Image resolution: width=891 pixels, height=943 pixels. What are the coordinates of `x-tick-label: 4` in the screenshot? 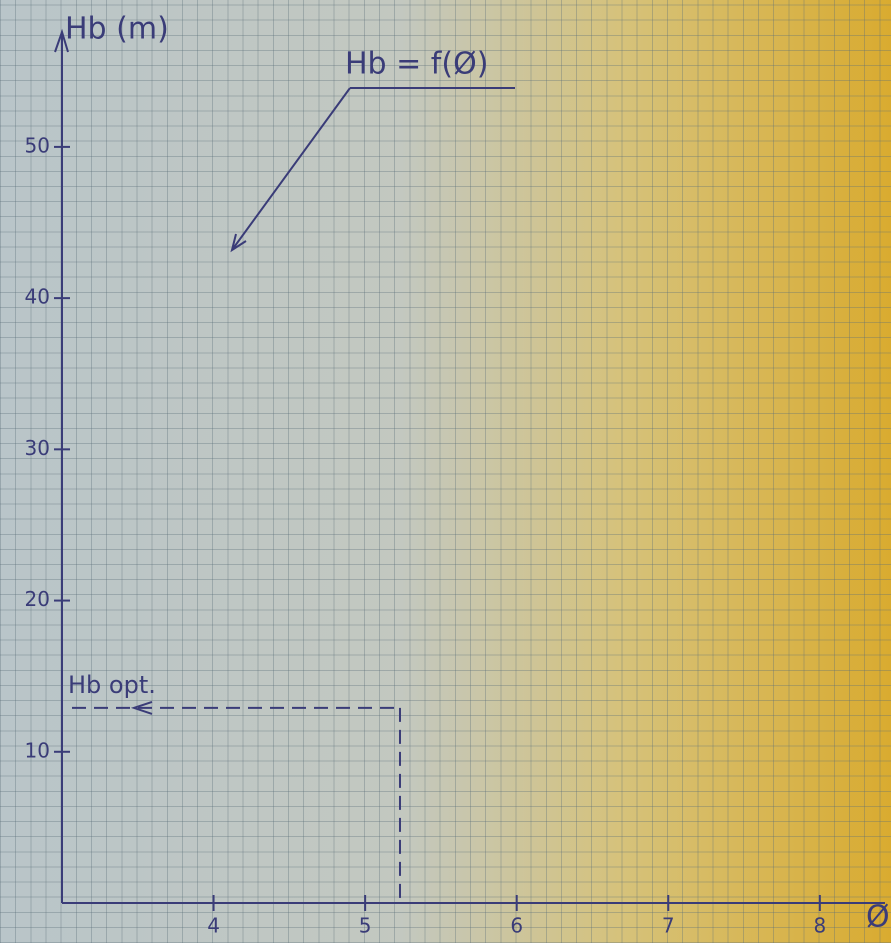 It's located at (213, 926).